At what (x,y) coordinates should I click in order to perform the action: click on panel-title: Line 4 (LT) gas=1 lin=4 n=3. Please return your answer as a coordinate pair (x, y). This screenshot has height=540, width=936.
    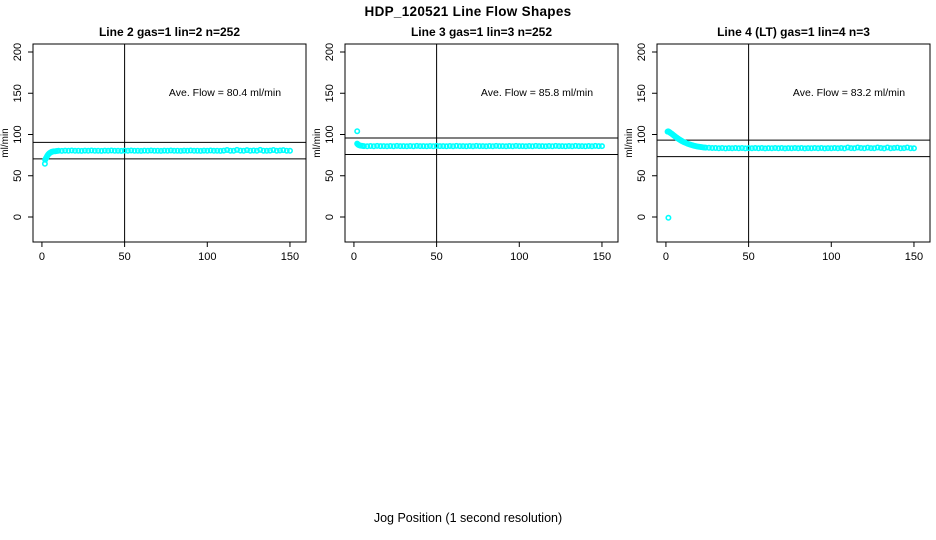
    Looking at the image, I should click on (793, 32).